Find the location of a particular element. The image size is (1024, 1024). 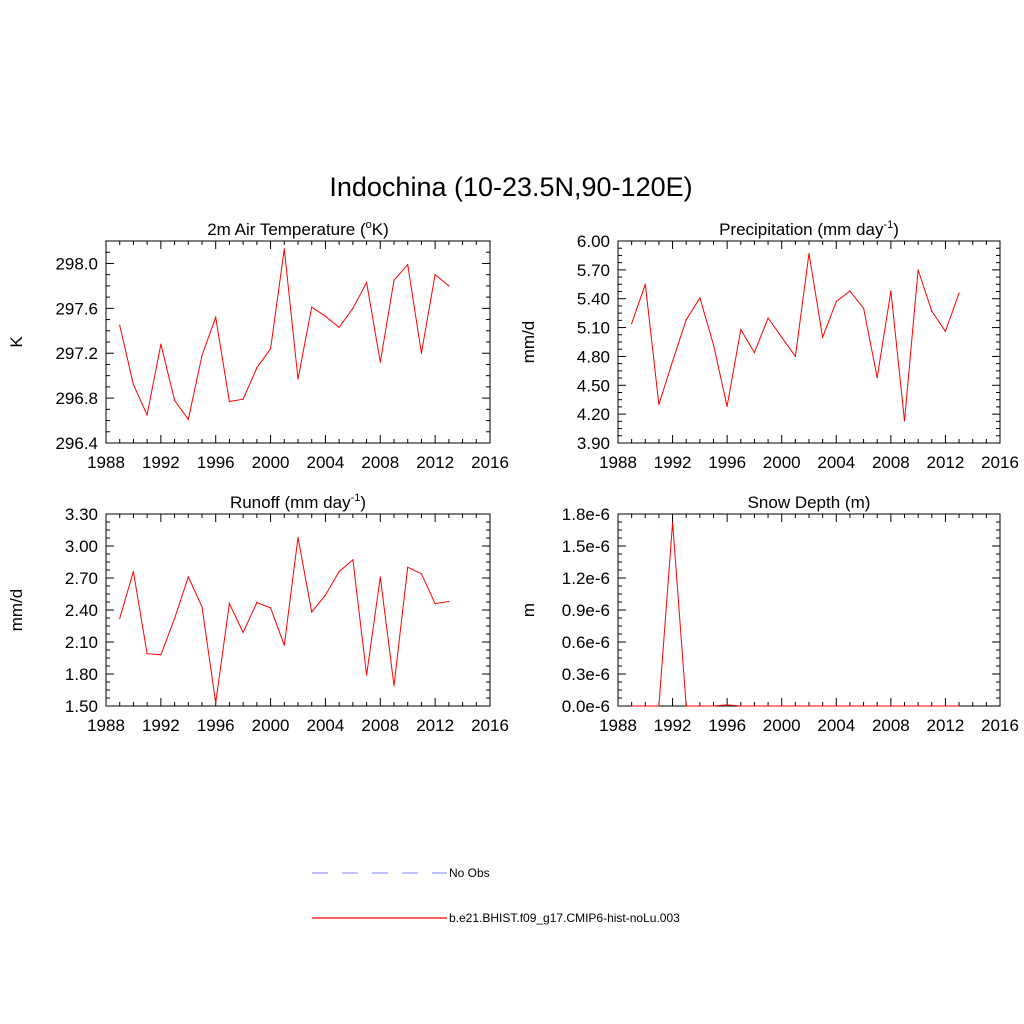

legend-label: b.e21.BHIST.f09_g17.CMIP6-hist-noLu.003 is located at coordinates (564, 918).